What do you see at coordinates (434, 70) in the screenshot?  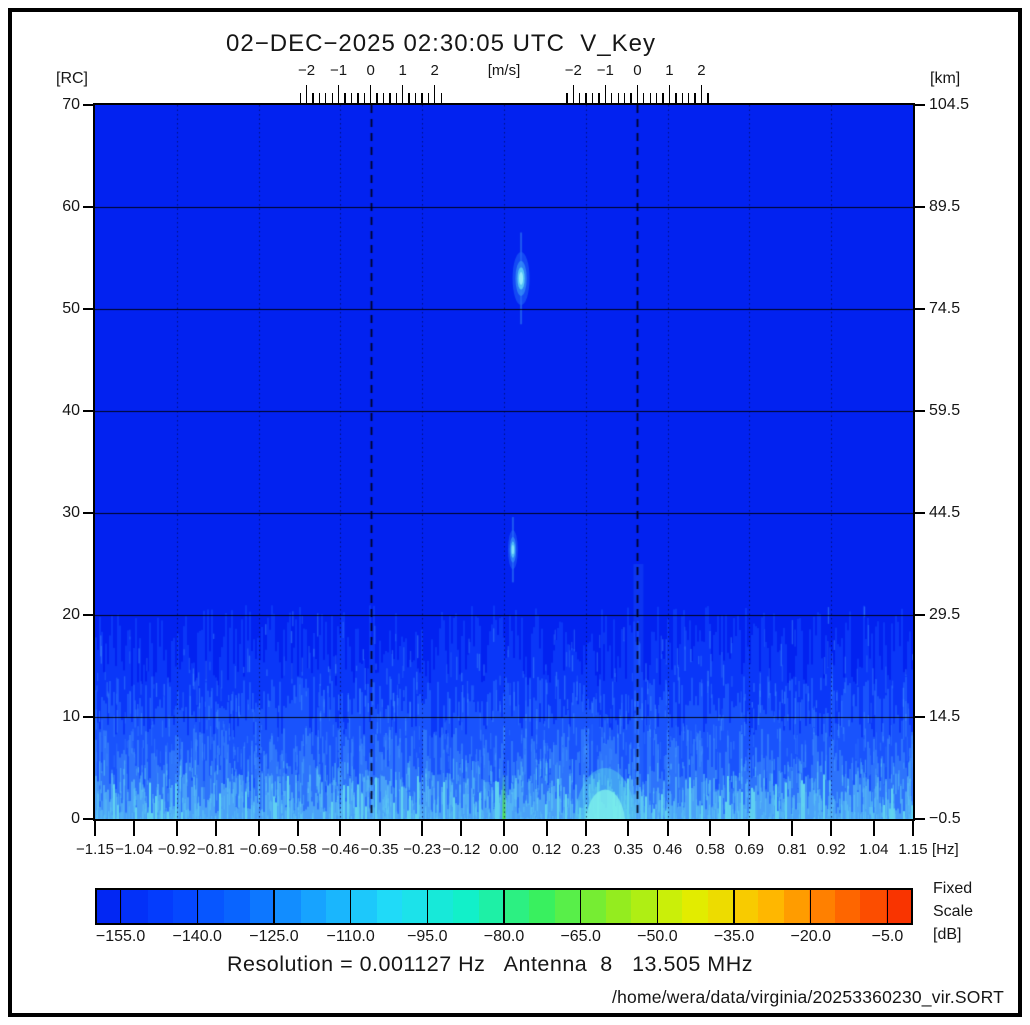 I see `ruler-tick-label: 2` at bounding box center [434, 70].